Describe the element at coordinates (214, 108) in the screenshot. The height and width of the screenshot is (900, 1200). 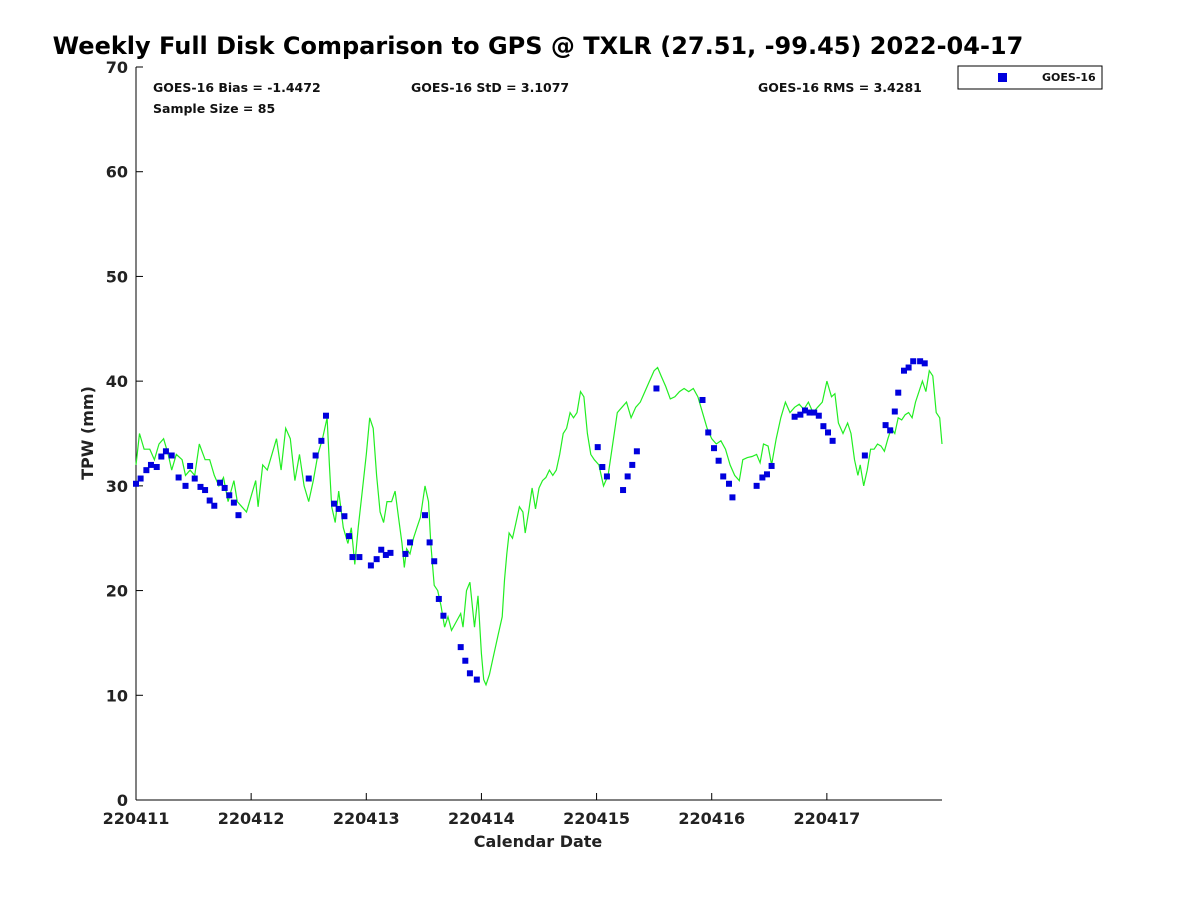
I see `sample-size-stat: Sample Size = 85` at that location.